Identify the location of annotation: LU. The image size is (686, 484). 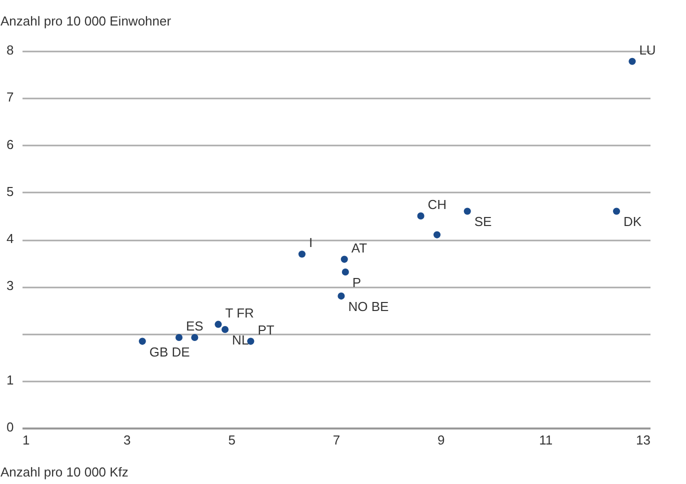
(647, 50).